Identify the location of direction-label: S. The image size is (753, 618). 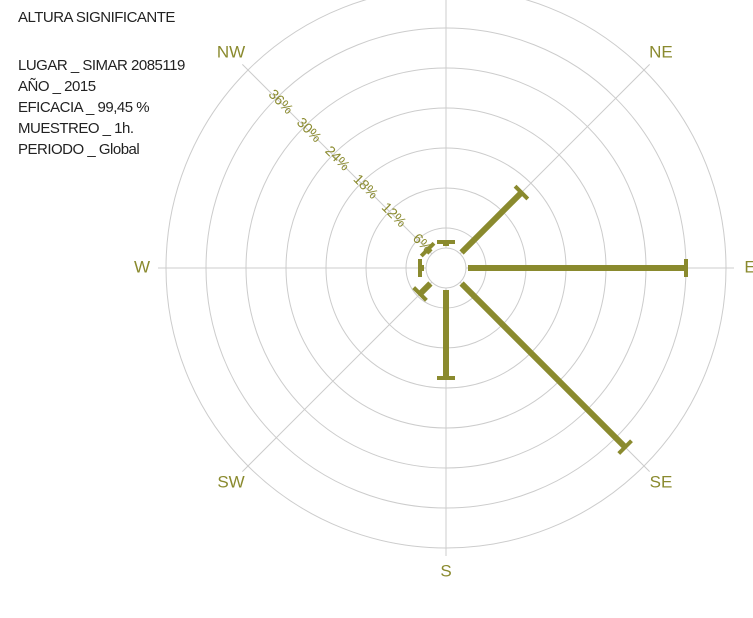
(445, 570).